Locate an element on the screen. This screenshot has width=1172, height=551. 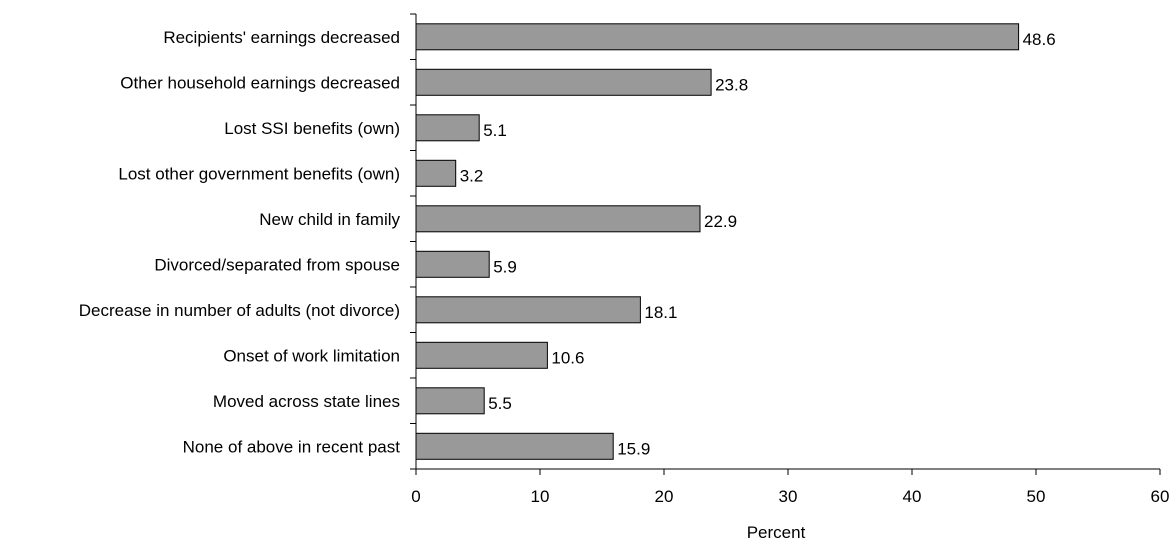
bar-value-label: 5.9 is located at coordinates (505, 266).